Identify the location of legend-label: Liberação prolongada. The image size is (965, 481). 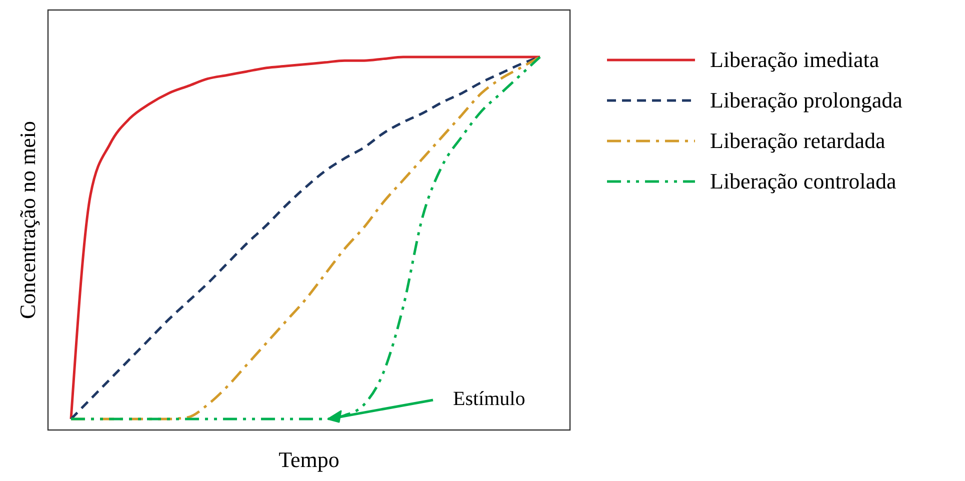
(806, 100).